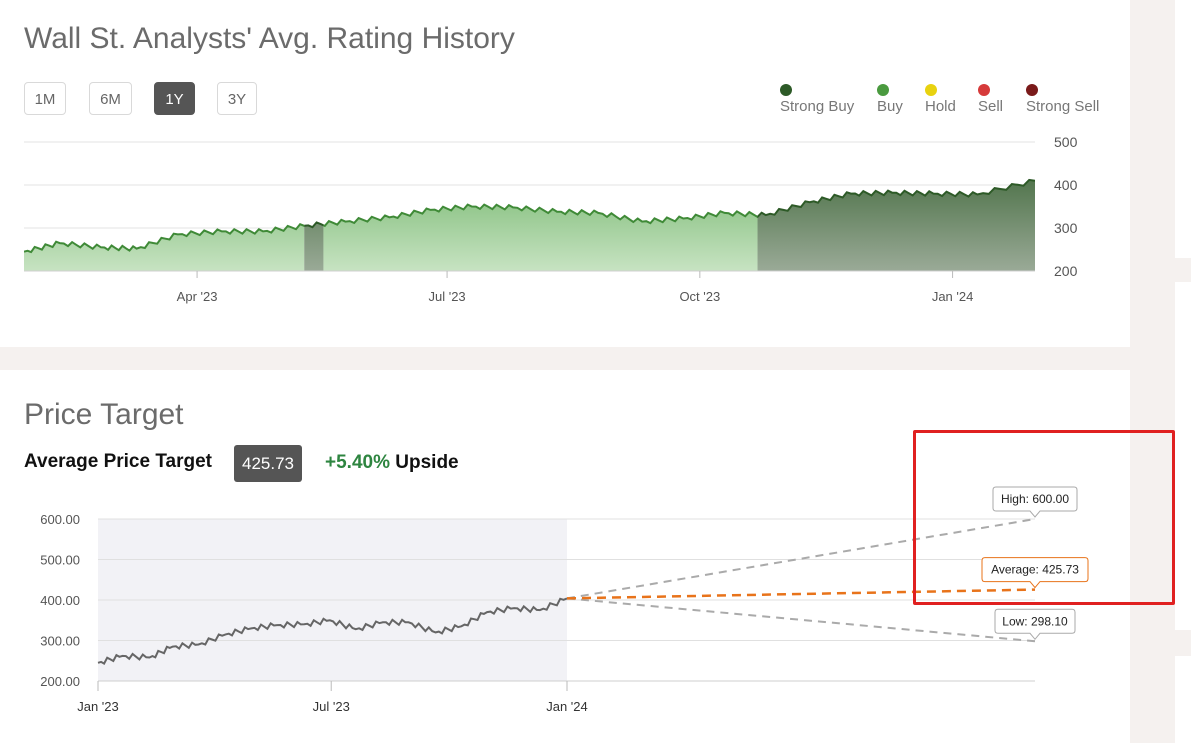 This screenshot has height=743, width=1191. What do you see at coordinates (110, 98) in the screenshot?
I see `range-button-6m: 6M` at bounding box center [110, 98].